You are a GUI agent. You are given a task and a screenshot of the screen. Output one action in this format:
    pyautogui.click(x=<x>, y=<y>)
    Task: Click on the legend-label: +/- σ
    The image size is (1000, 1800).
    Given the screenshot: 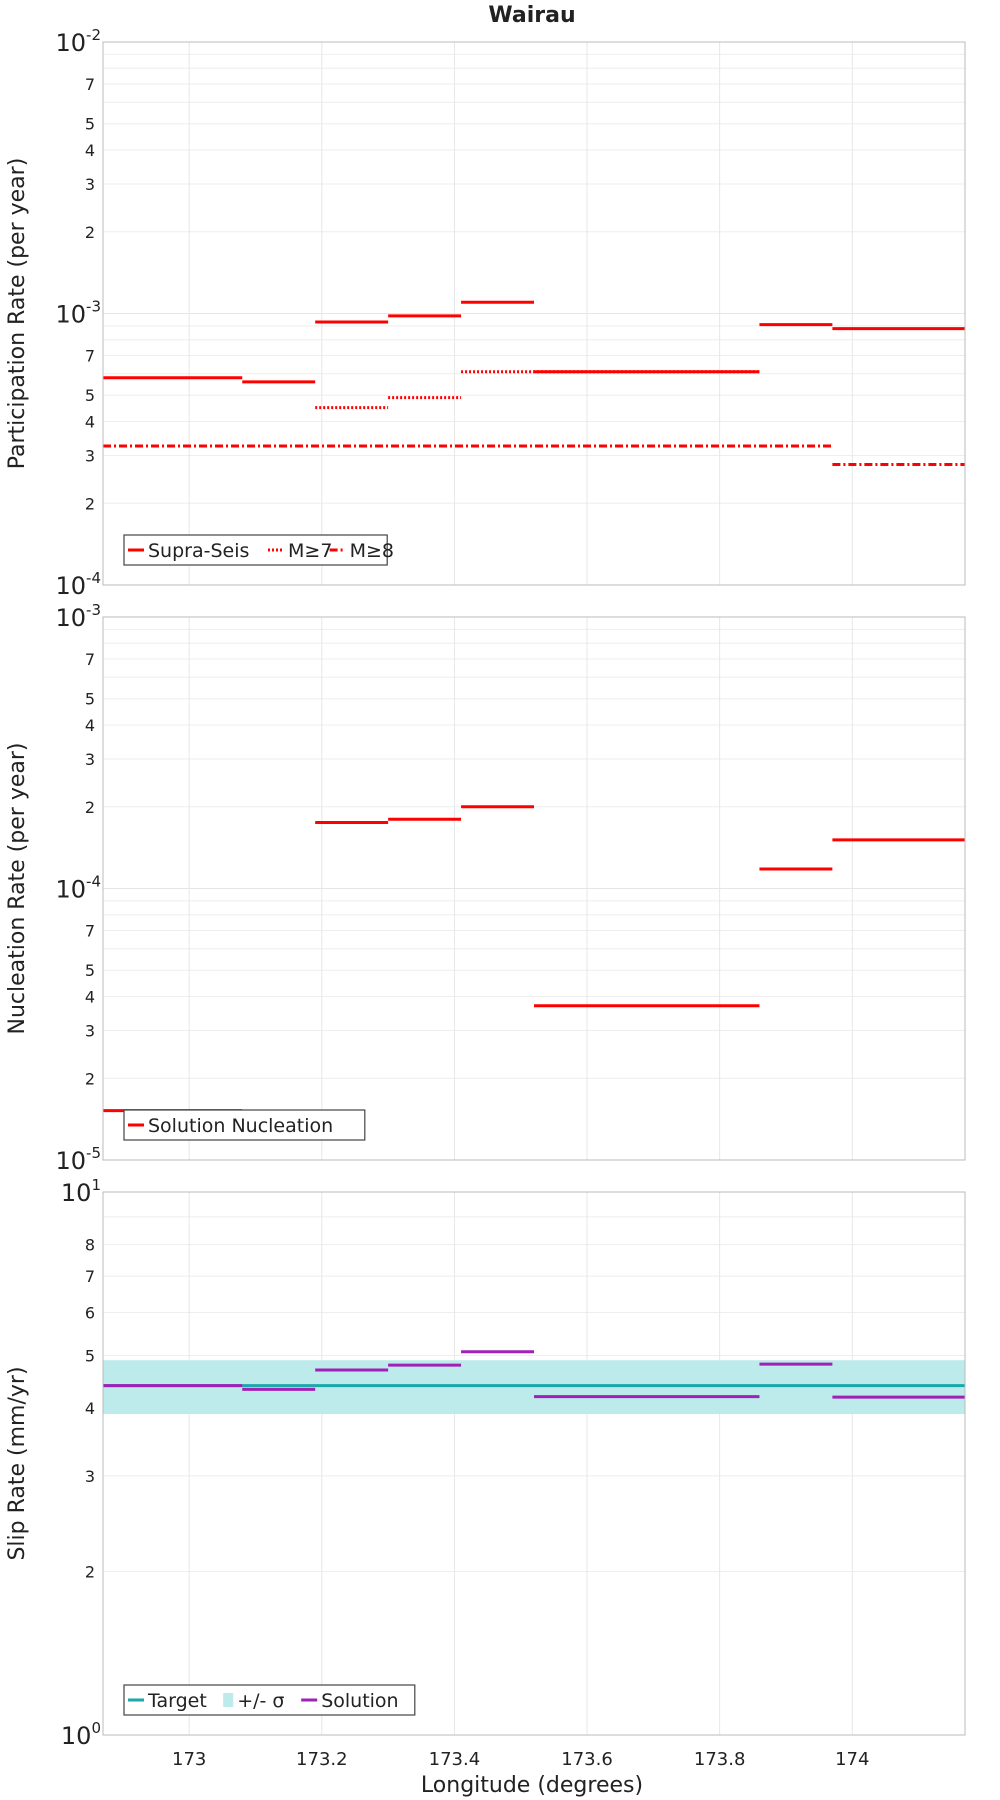 What is the action you would take?
    pyautogui.click(x=260, y=1701)
    